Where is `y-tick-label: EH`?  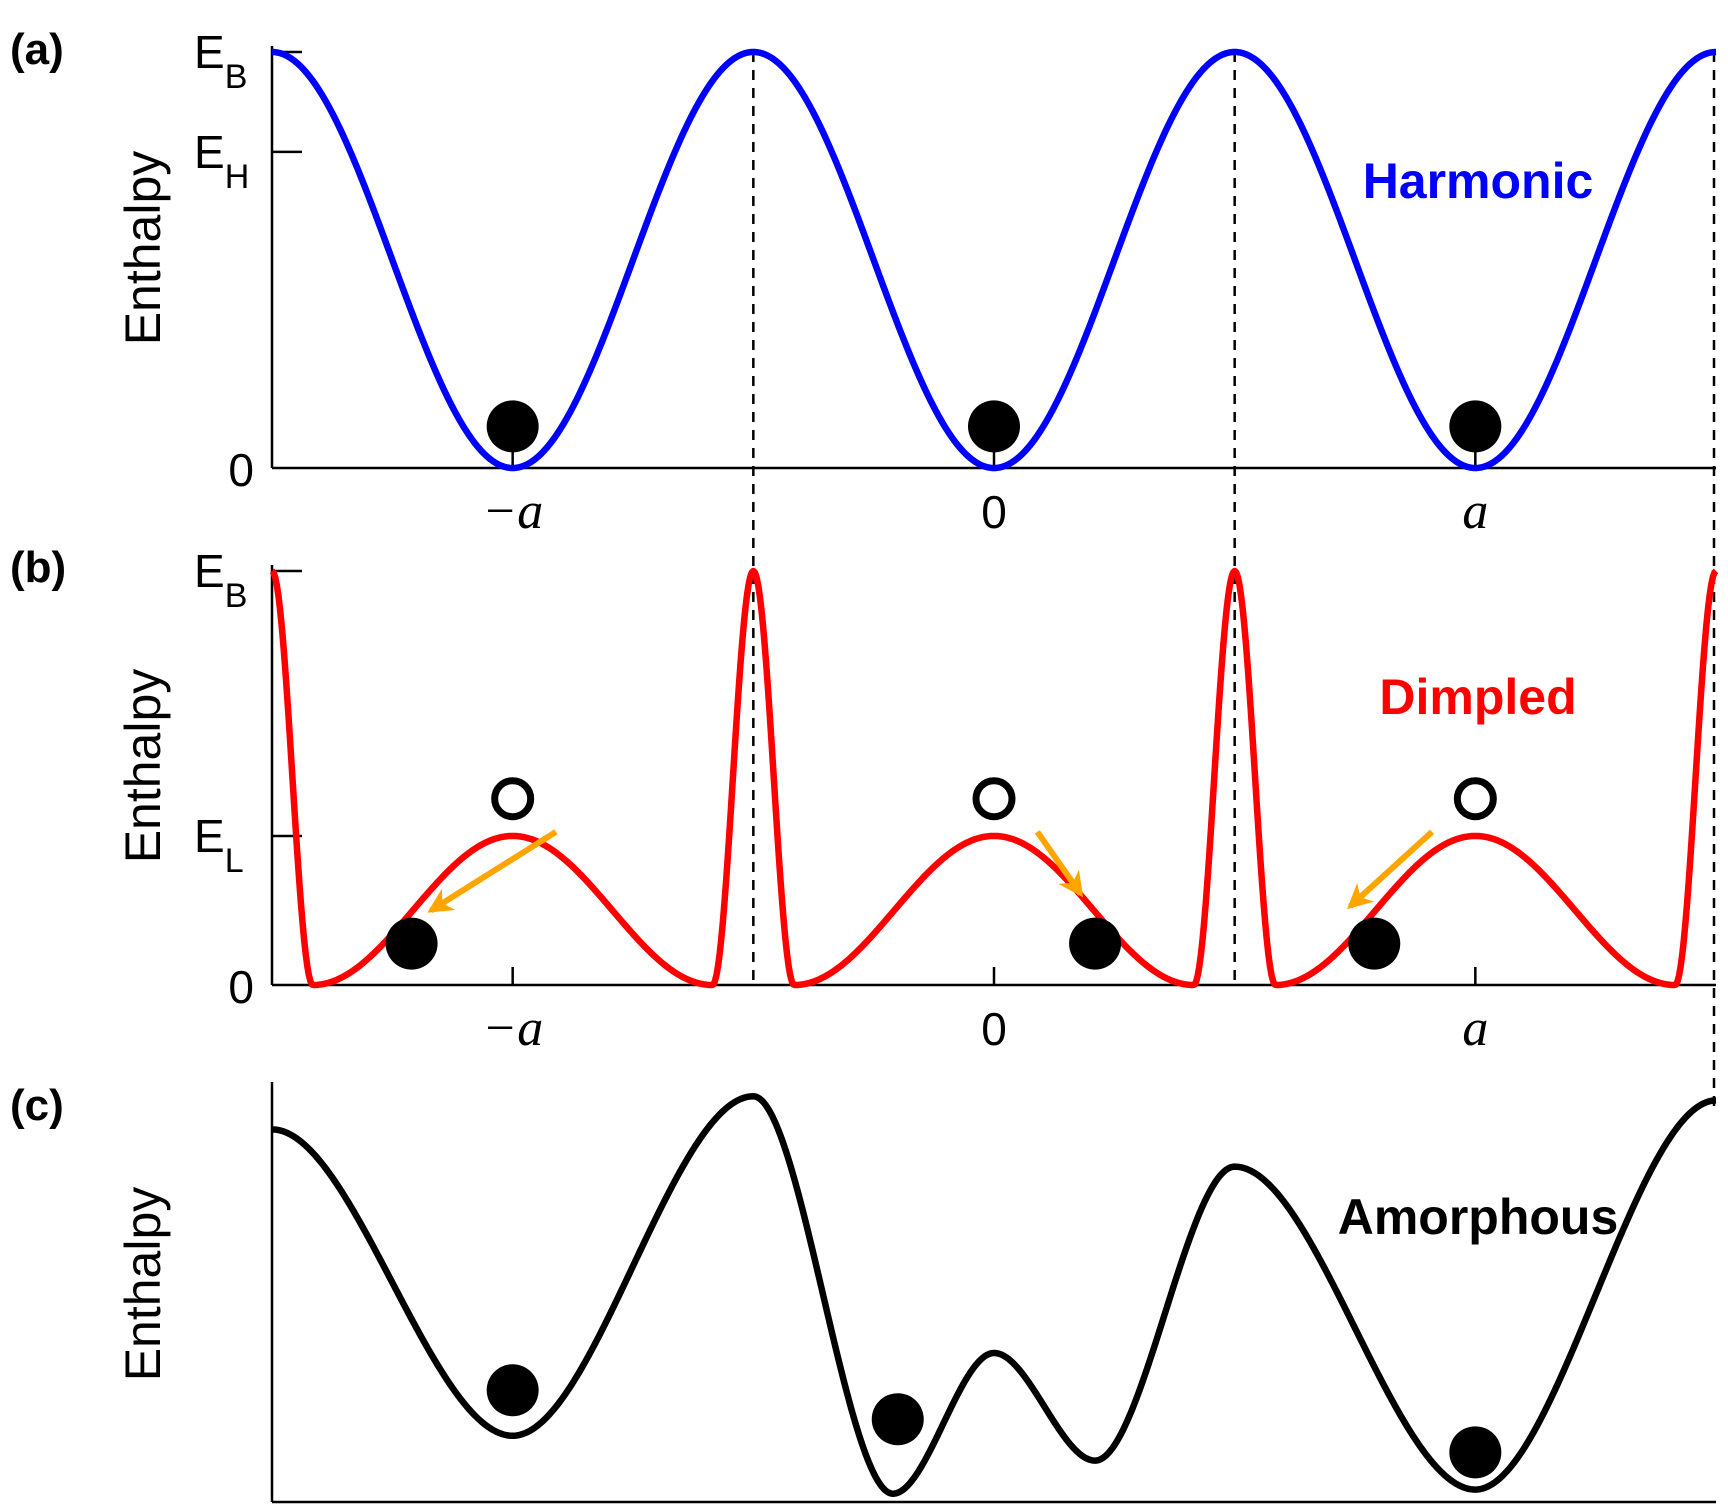 y-tick-label: EH is located at coordinates (221, 161).